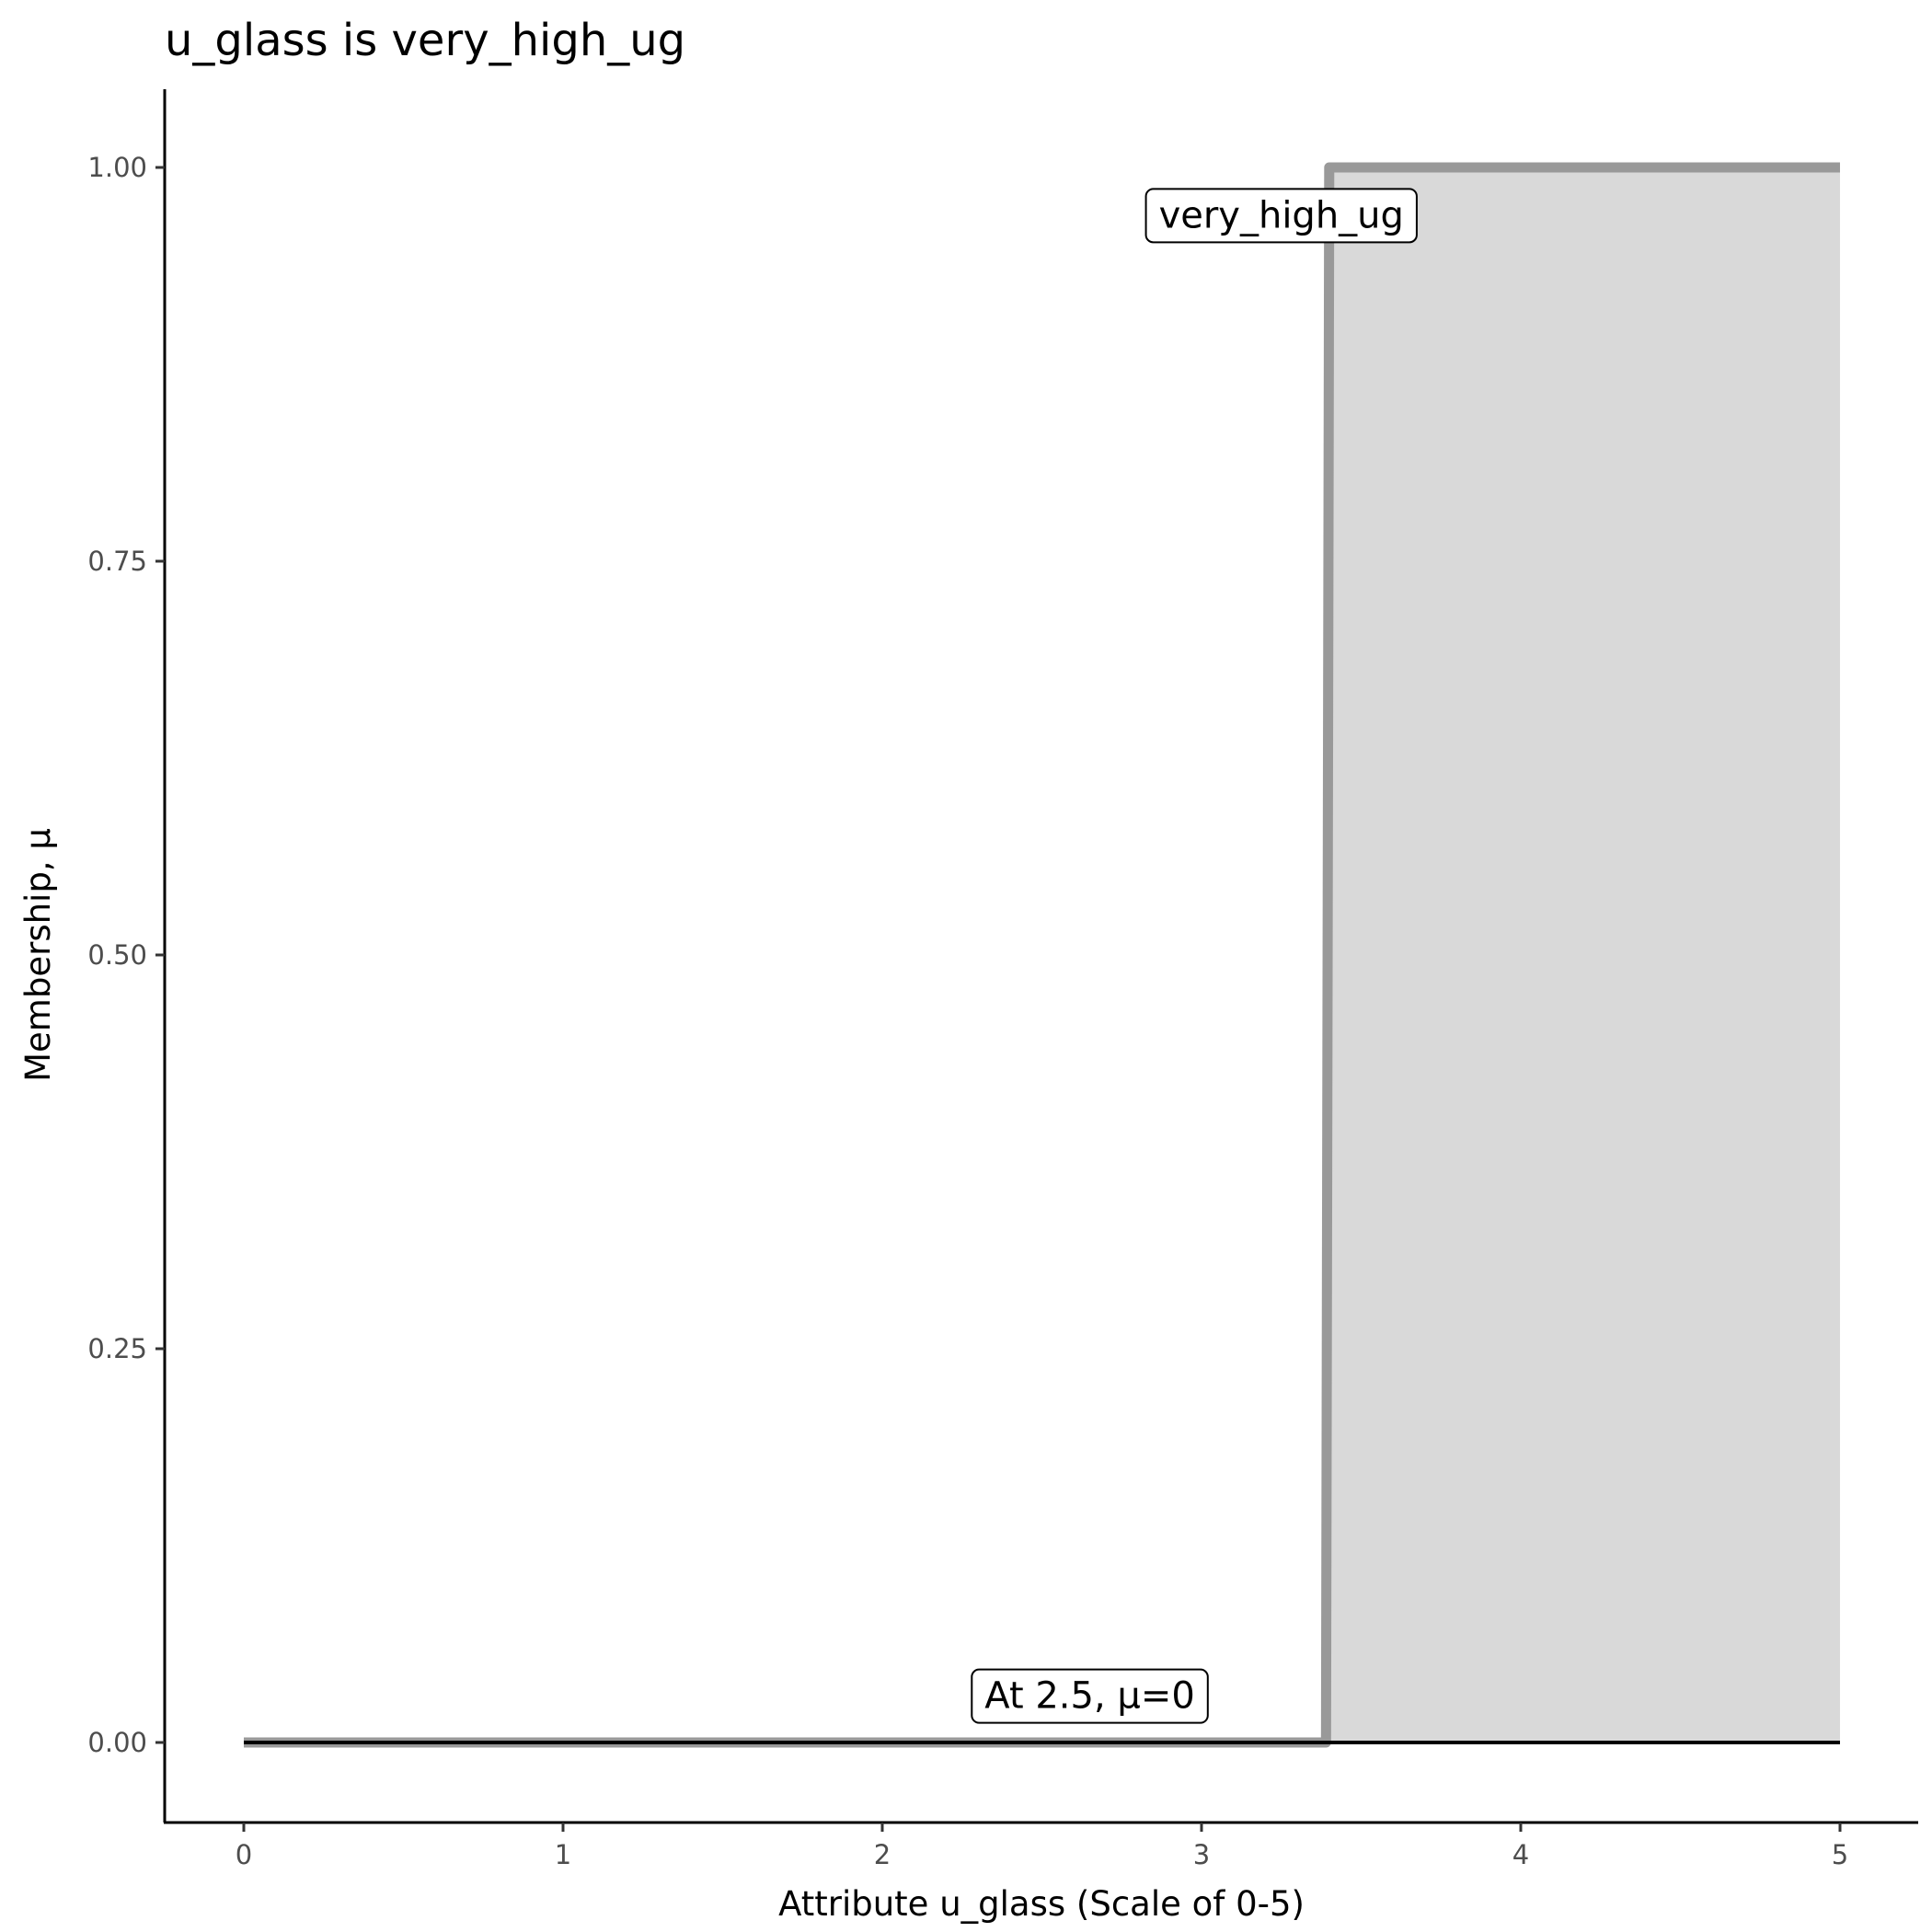 The height and width of the screenshot is (1932, 1932). I want to click on annotation-text: very_high_ug, so click(1281, 215).